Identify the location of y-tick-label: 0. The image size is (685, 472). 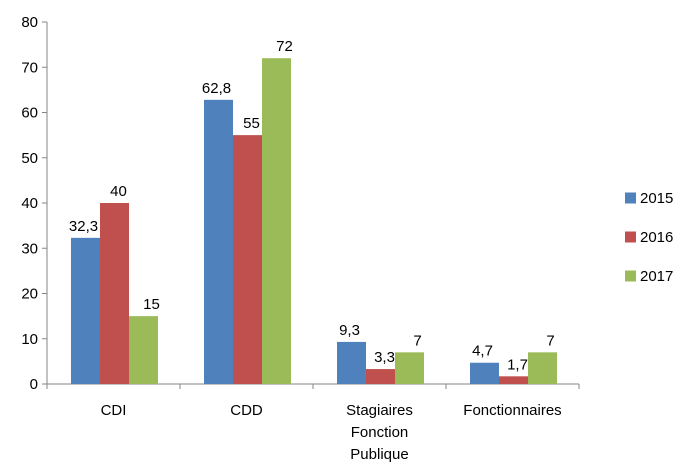
(34, 384).